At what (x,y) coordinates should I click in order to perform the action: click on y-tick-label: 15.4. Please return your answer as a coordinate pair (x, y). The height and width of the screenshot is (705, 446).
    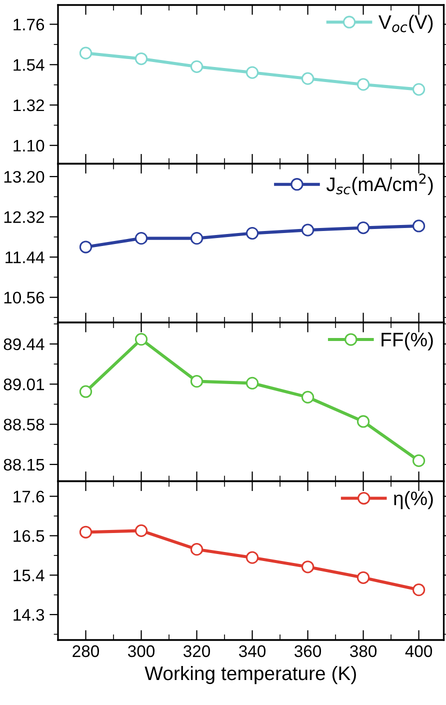
    Looking at the image, I should click on (29, 576).